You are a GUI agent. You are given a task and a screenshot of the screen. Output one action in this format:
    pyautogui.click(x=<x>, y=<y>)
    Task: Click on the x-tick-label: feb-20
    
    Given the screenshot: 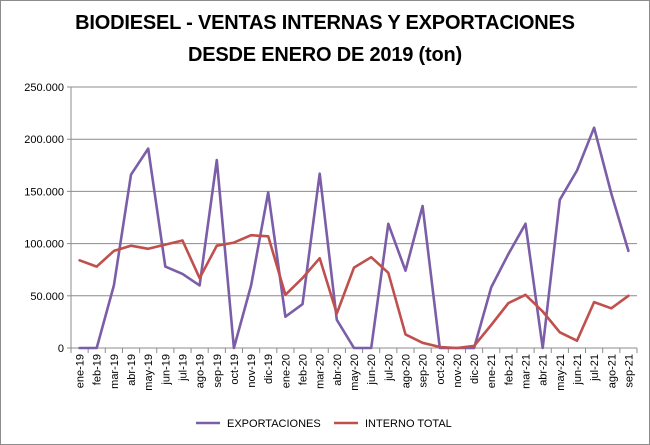 What is the action you would take?
    pyautogui.click(x=304, y=369)
    